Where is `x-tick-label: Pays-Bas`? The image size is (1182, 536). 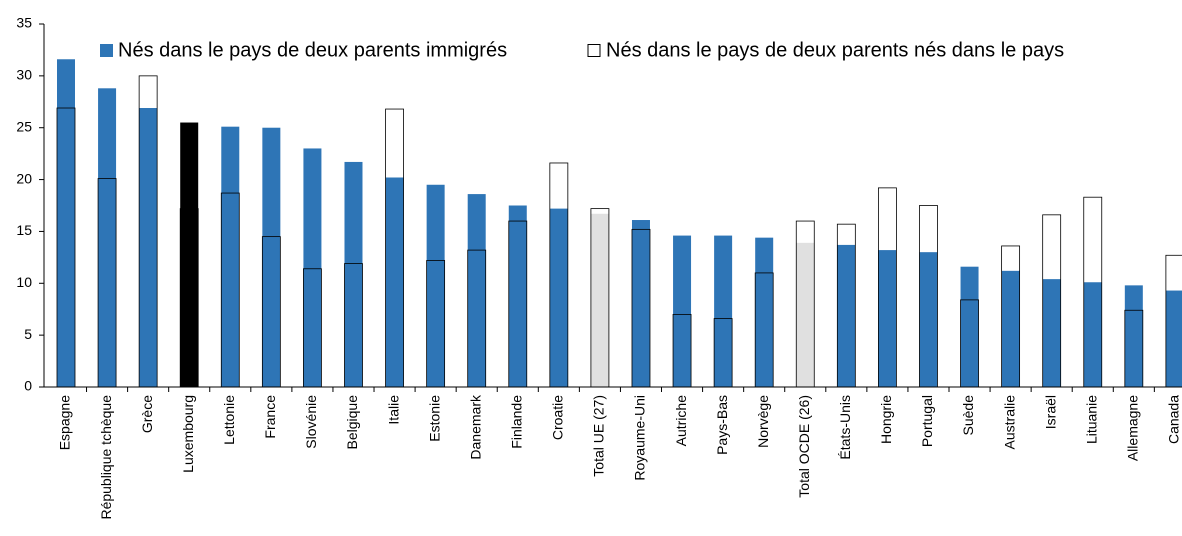 x-tick-label: Pays-Bas is located at coordinates (722, 425).